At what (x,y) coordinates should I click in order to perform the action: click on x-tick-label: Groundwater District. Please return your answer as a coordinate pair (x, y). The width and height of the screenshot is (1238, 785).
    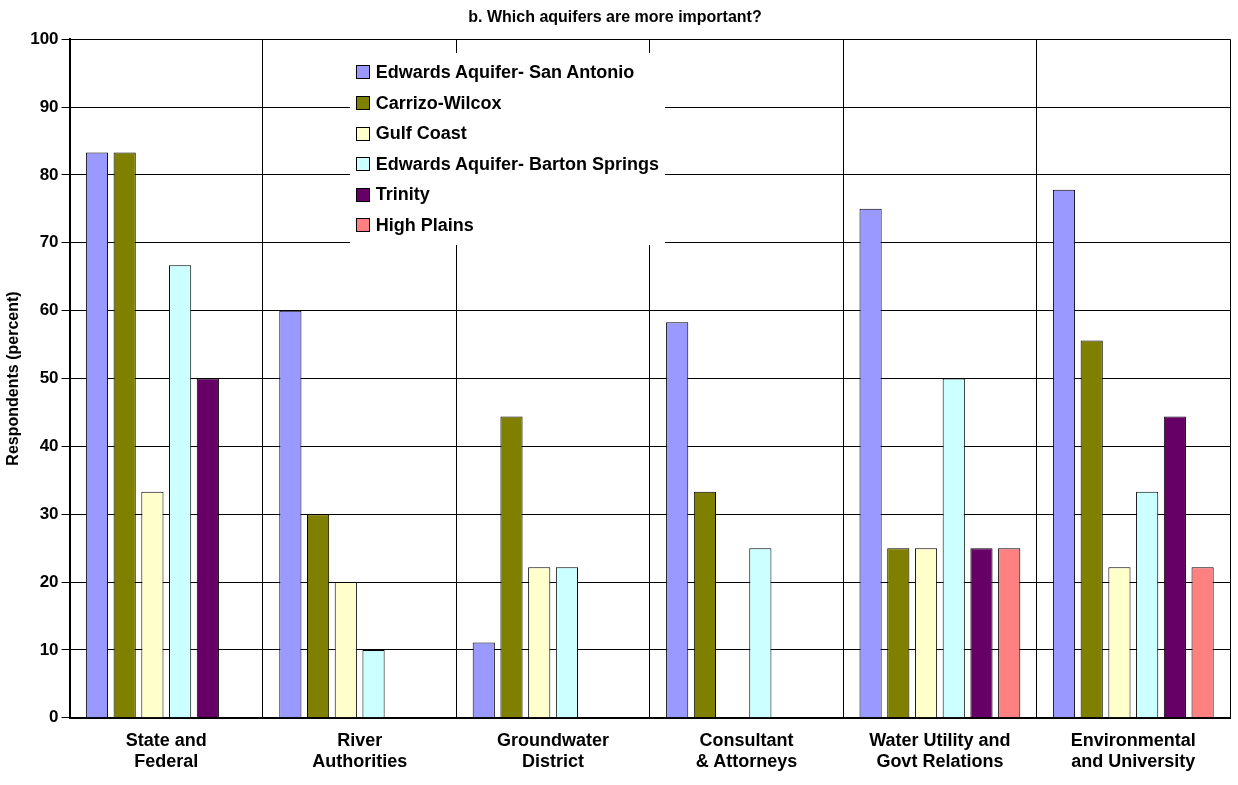
    Looking at the image, I should click on (553, 750).